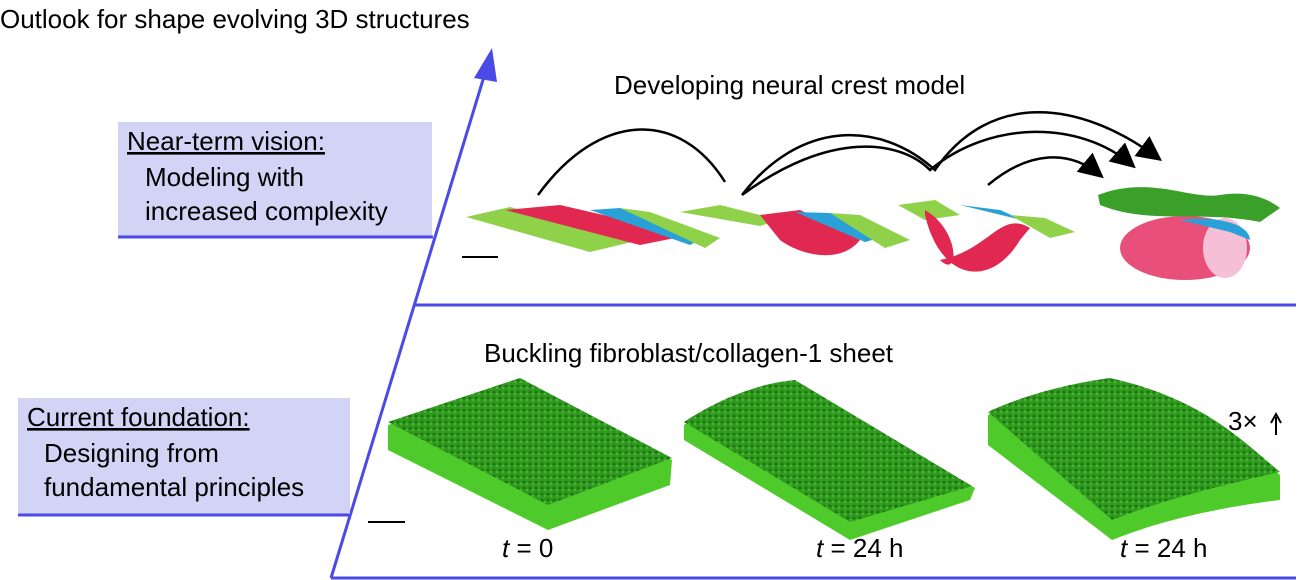 Image resolution: width=1299 pixels, height=580 pixels. What do you see at coordinates (266, 211) in the screenshot?
I see `box-text: increased complexity` at bounding box center [266, 211].